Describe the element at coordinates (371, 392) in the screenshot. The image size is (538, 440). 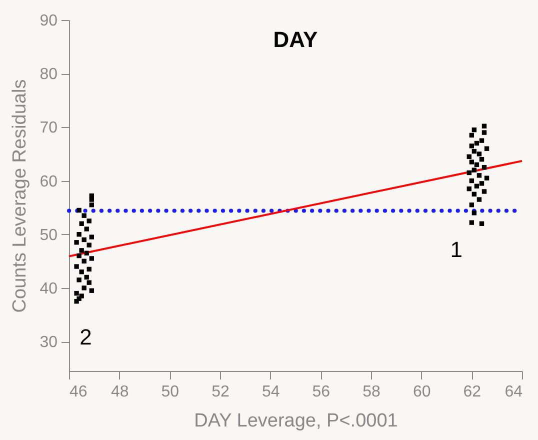
I see `x-tick-label: 58` at that location.